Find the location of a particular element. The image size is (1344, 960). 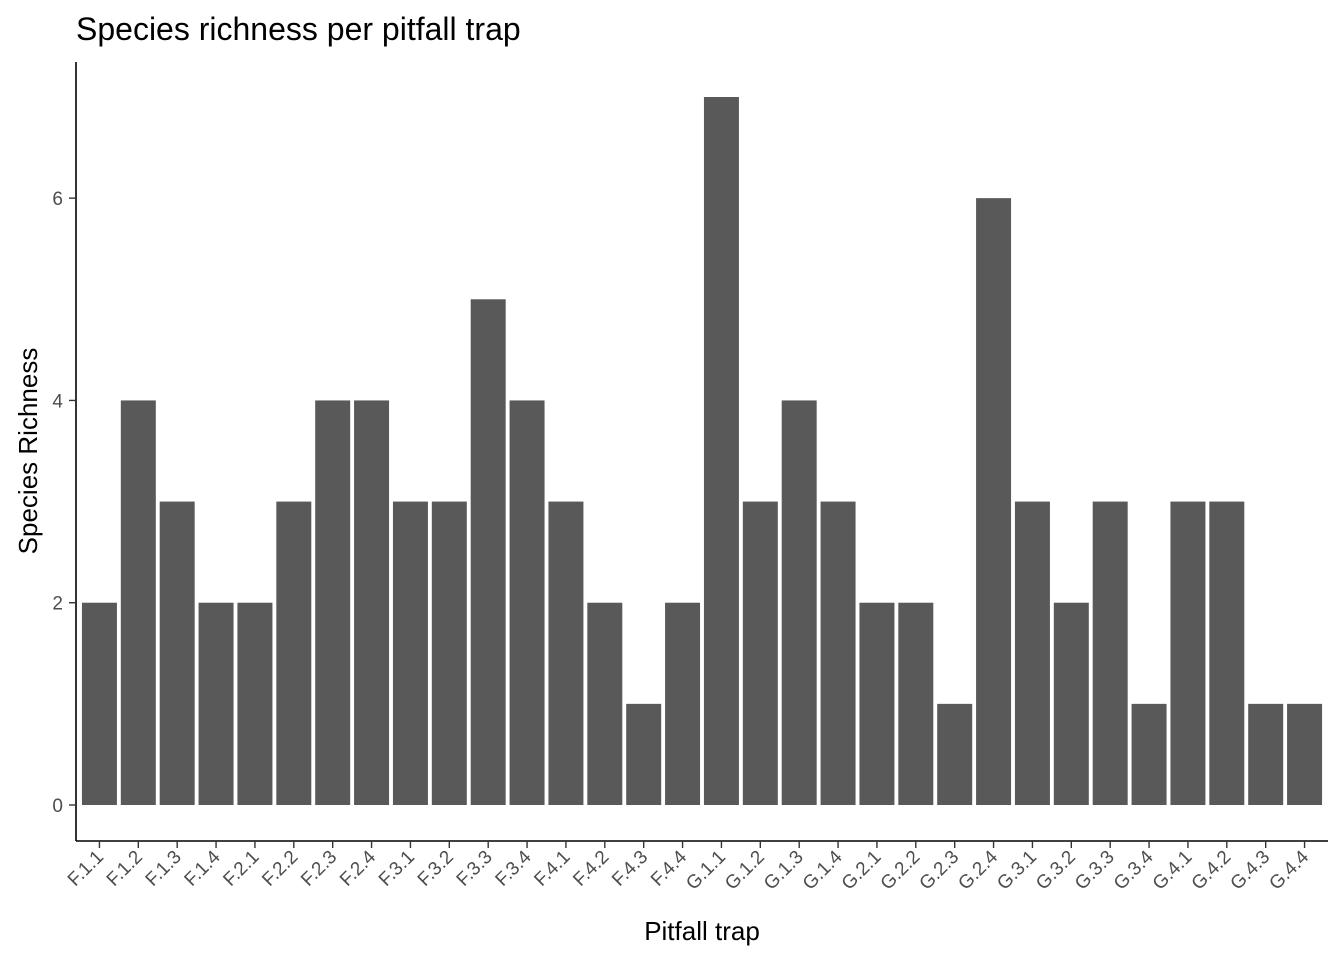

y-axis: 0 2 4 6 is located at coordinates (64, 451).